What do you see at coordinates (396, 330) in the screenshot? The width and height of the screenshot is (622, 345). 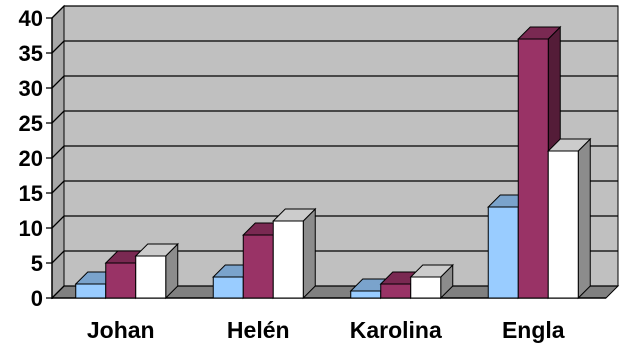 I see `x-tick-label-2: Karolina` at bounding box center [396, 330].